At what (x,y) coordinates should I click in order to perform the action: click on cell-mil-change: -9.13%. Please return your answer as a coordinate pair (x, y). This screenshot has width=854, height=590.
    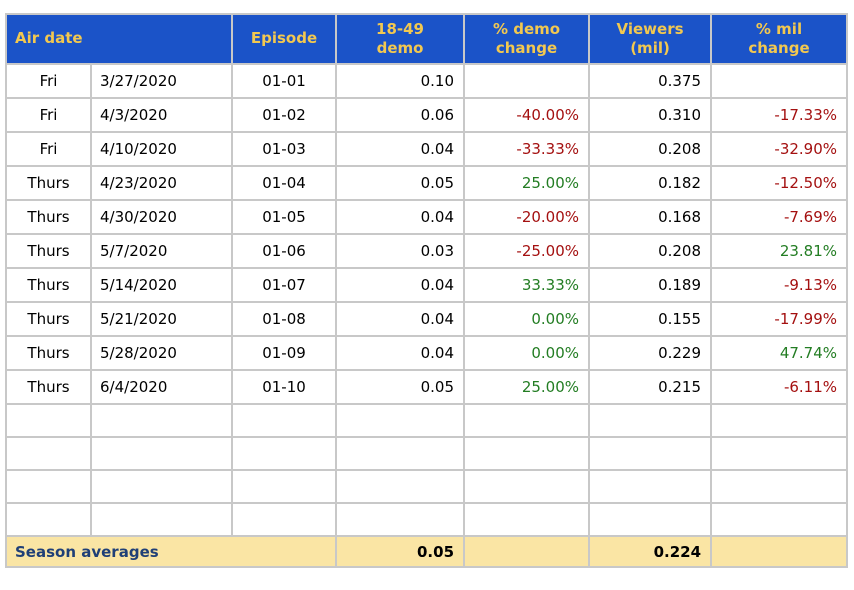
    Looking at the image, I should click on (779, 285).